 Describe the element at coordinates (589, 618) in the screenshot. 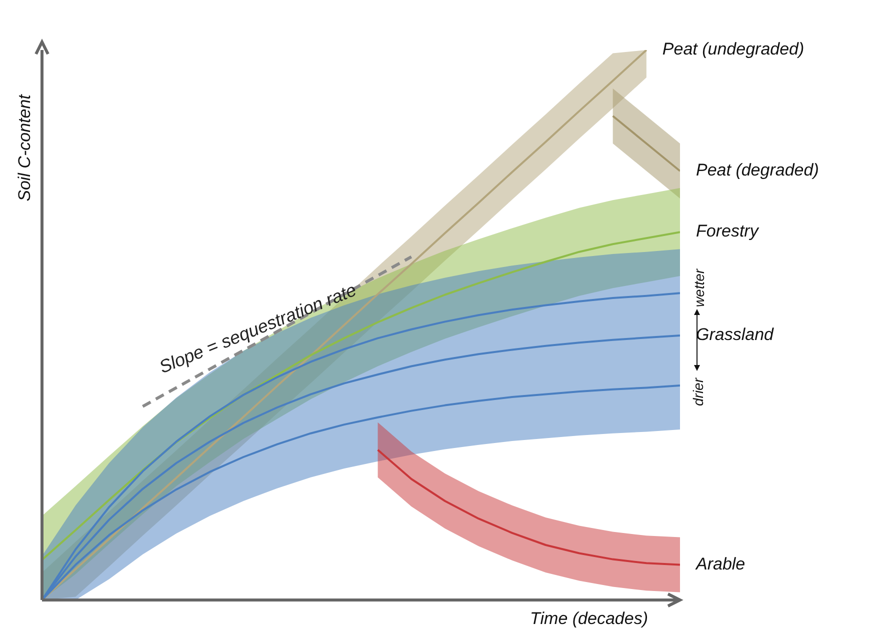

I see `x-axis-title: Time (decades)` at that location.